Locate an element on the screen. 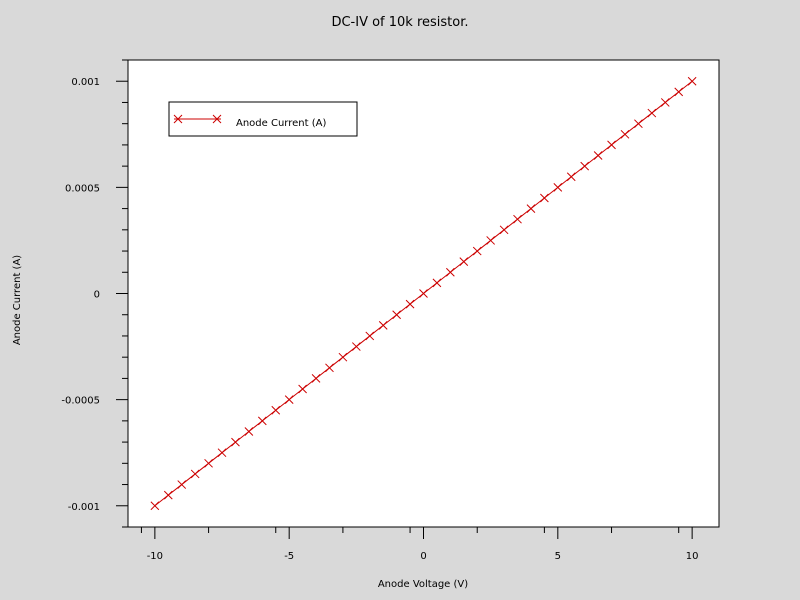 The height and width of the screenshot is (600, 800). y-axis: 0.001 0.0005 0 -0.0005 -0.001 is located at coordinates (94, 293).